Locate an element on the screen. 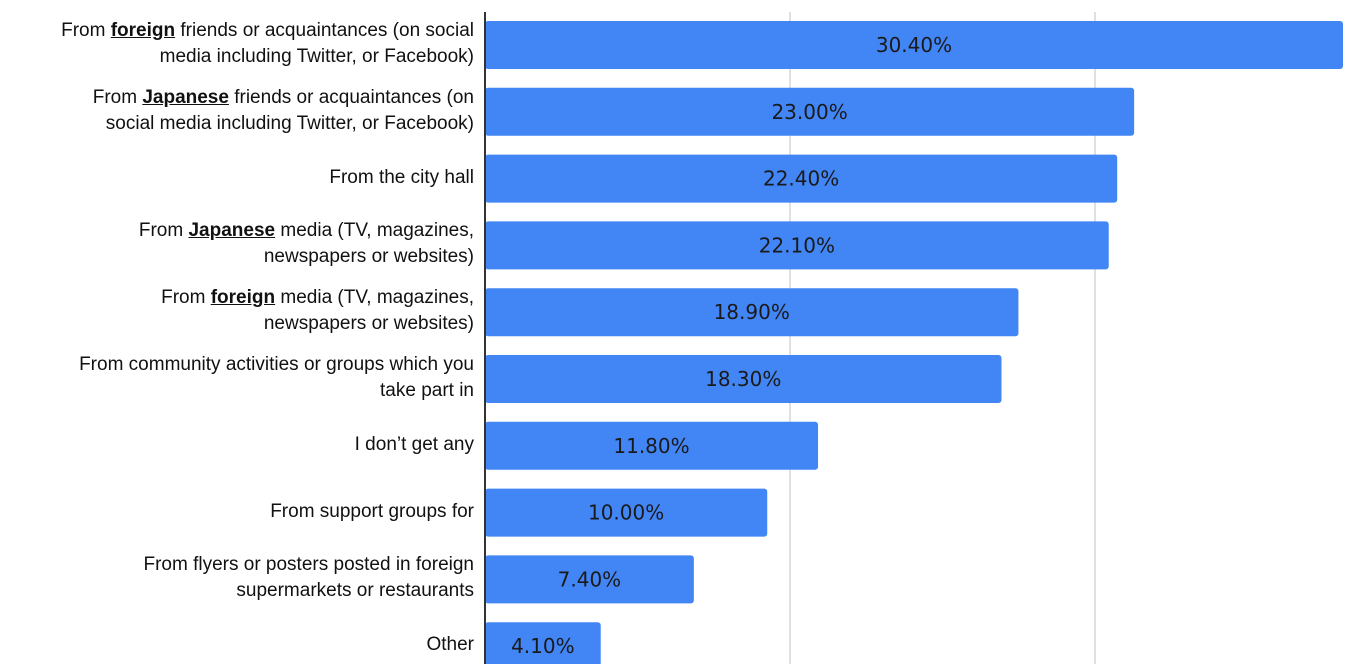  data-label-5: 18.90% is located at coordinates (752, 312).